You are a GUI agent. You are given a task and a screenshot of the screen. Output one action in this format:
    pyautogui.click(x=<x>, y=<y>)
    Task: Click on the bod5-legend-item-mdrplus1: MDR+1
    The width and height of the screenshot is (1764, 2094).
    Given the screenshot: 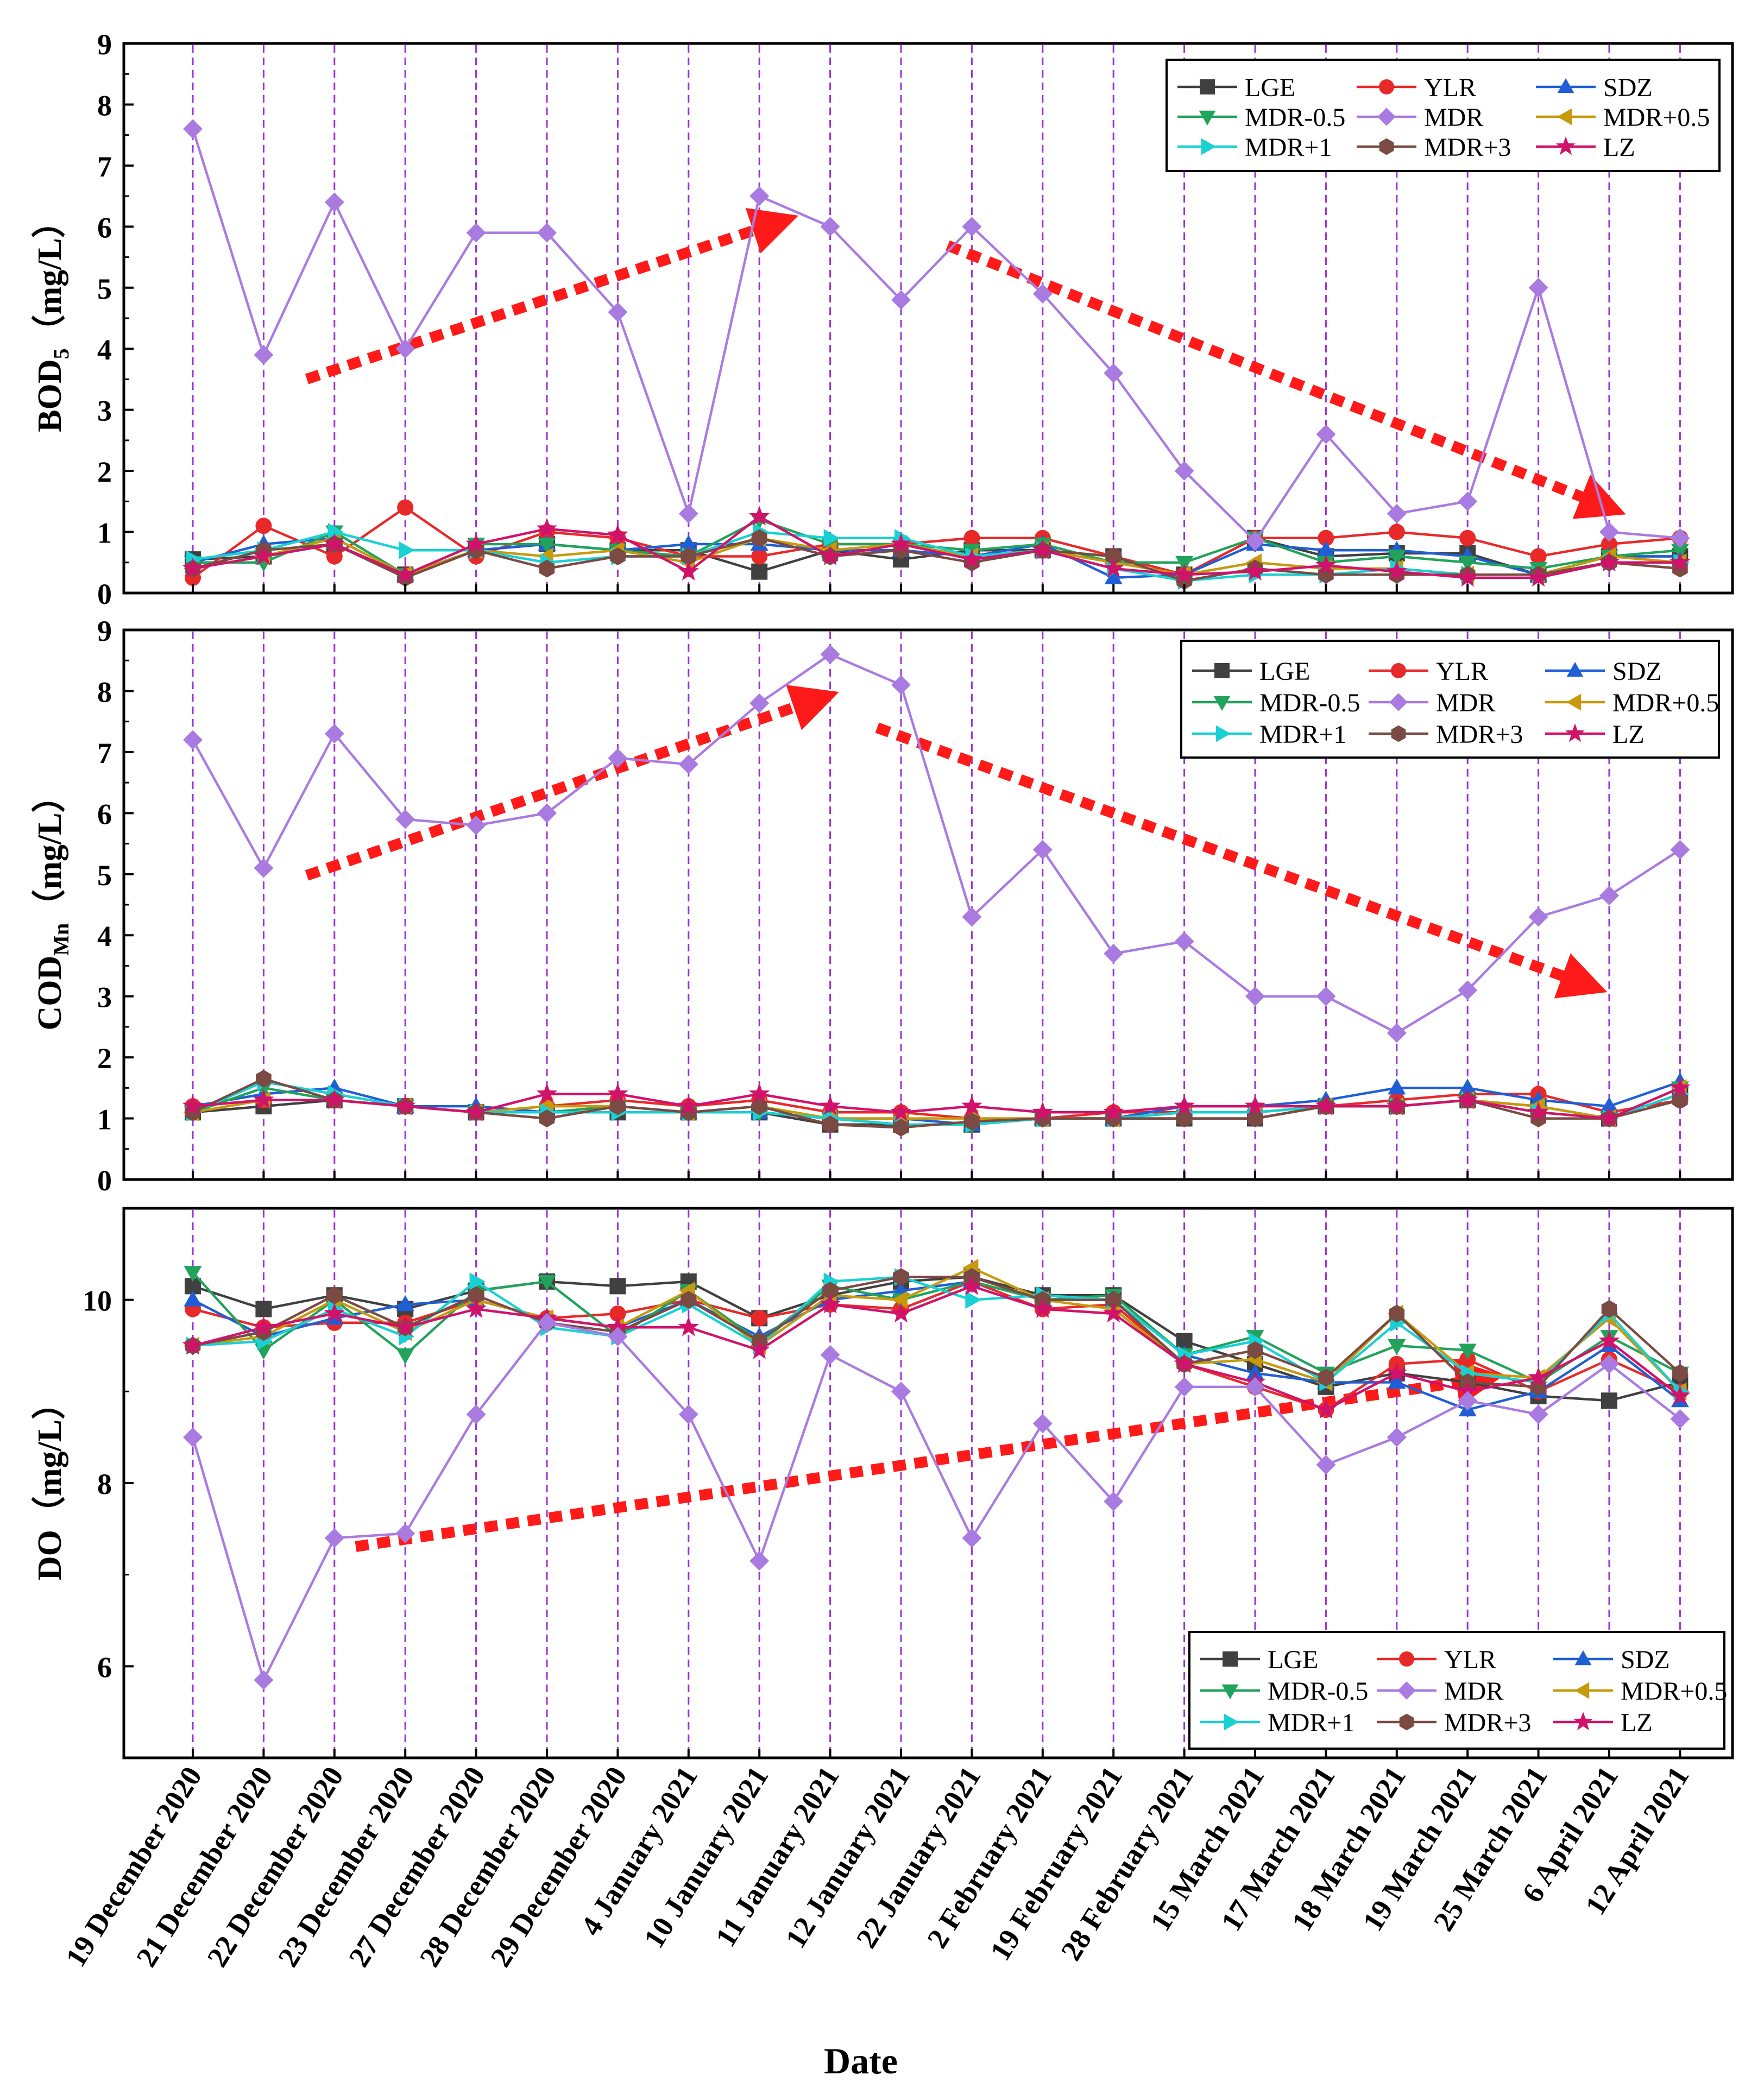 What is the action you would take?
    pyautogui.click(x=1254, y=147)
    